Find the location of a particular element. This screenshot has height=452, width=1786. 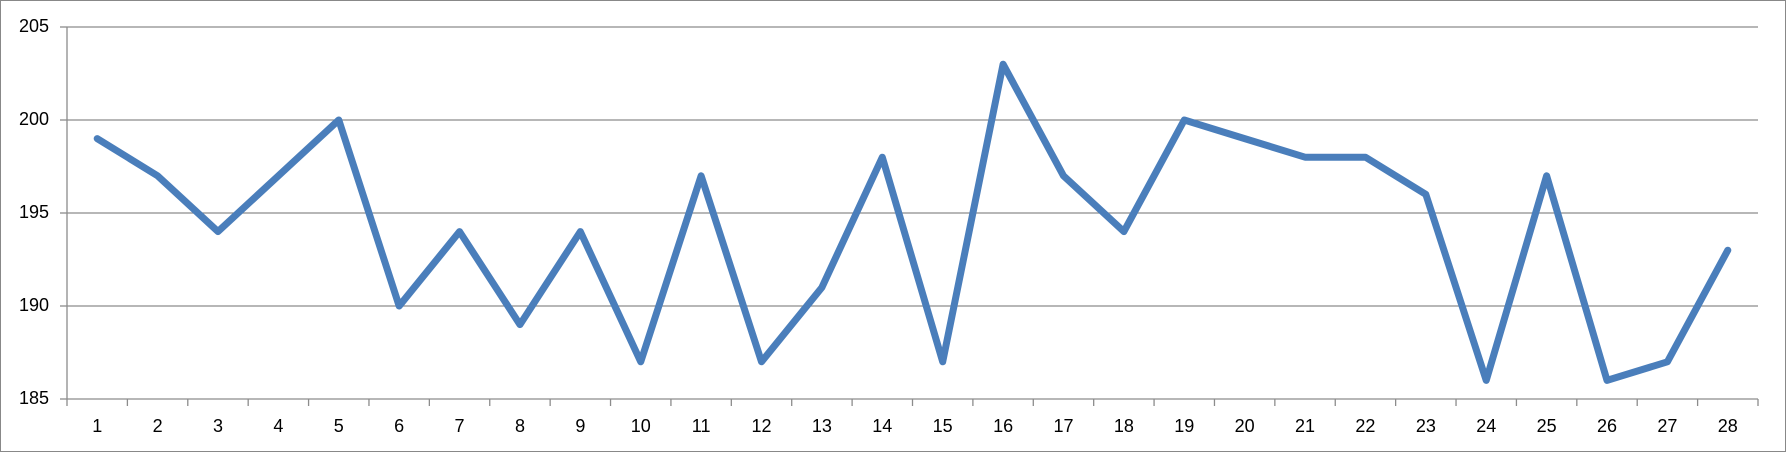

x-tick-label: 9 is located at coordinates (580, 426).